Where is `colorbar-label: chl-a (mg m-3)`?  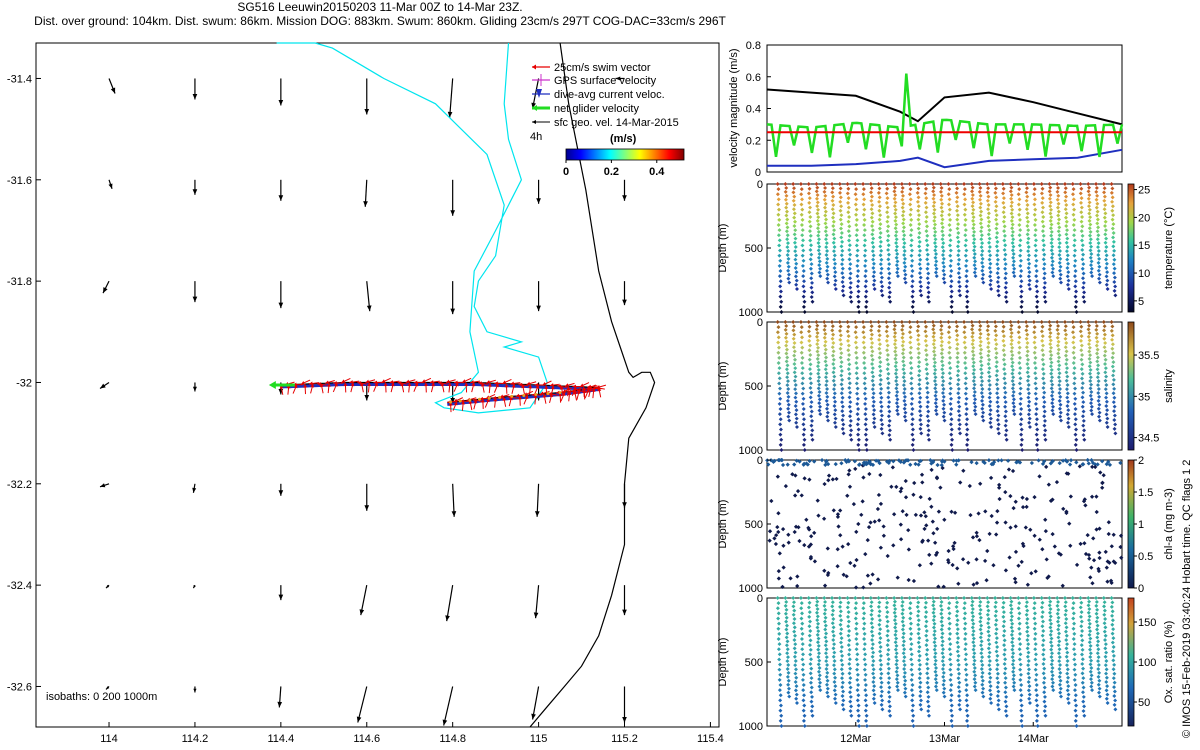
colorbar-label: chl-a (mg m-3) is located at coordinates (1169, 524).